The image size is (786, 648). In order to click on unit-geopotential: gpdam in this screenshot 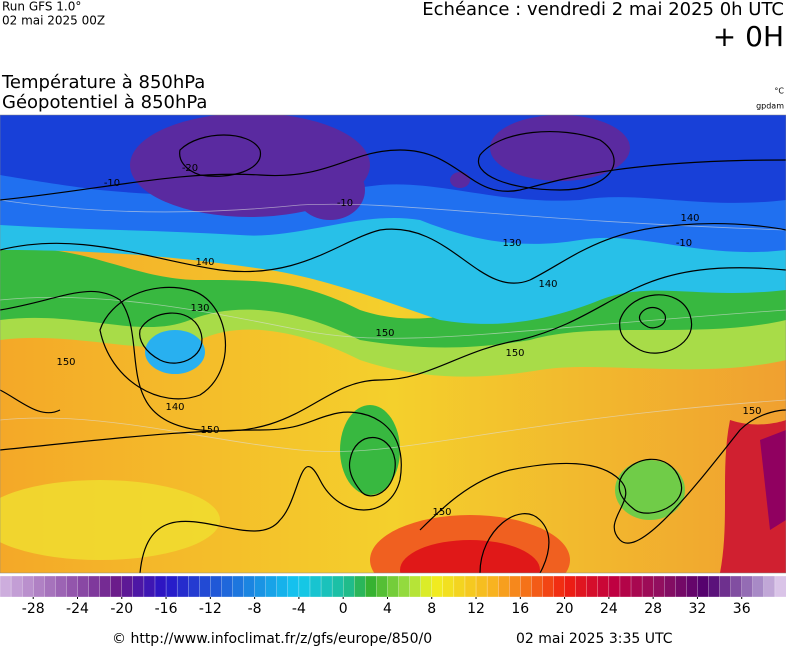, I will do `click(770, 106)`.